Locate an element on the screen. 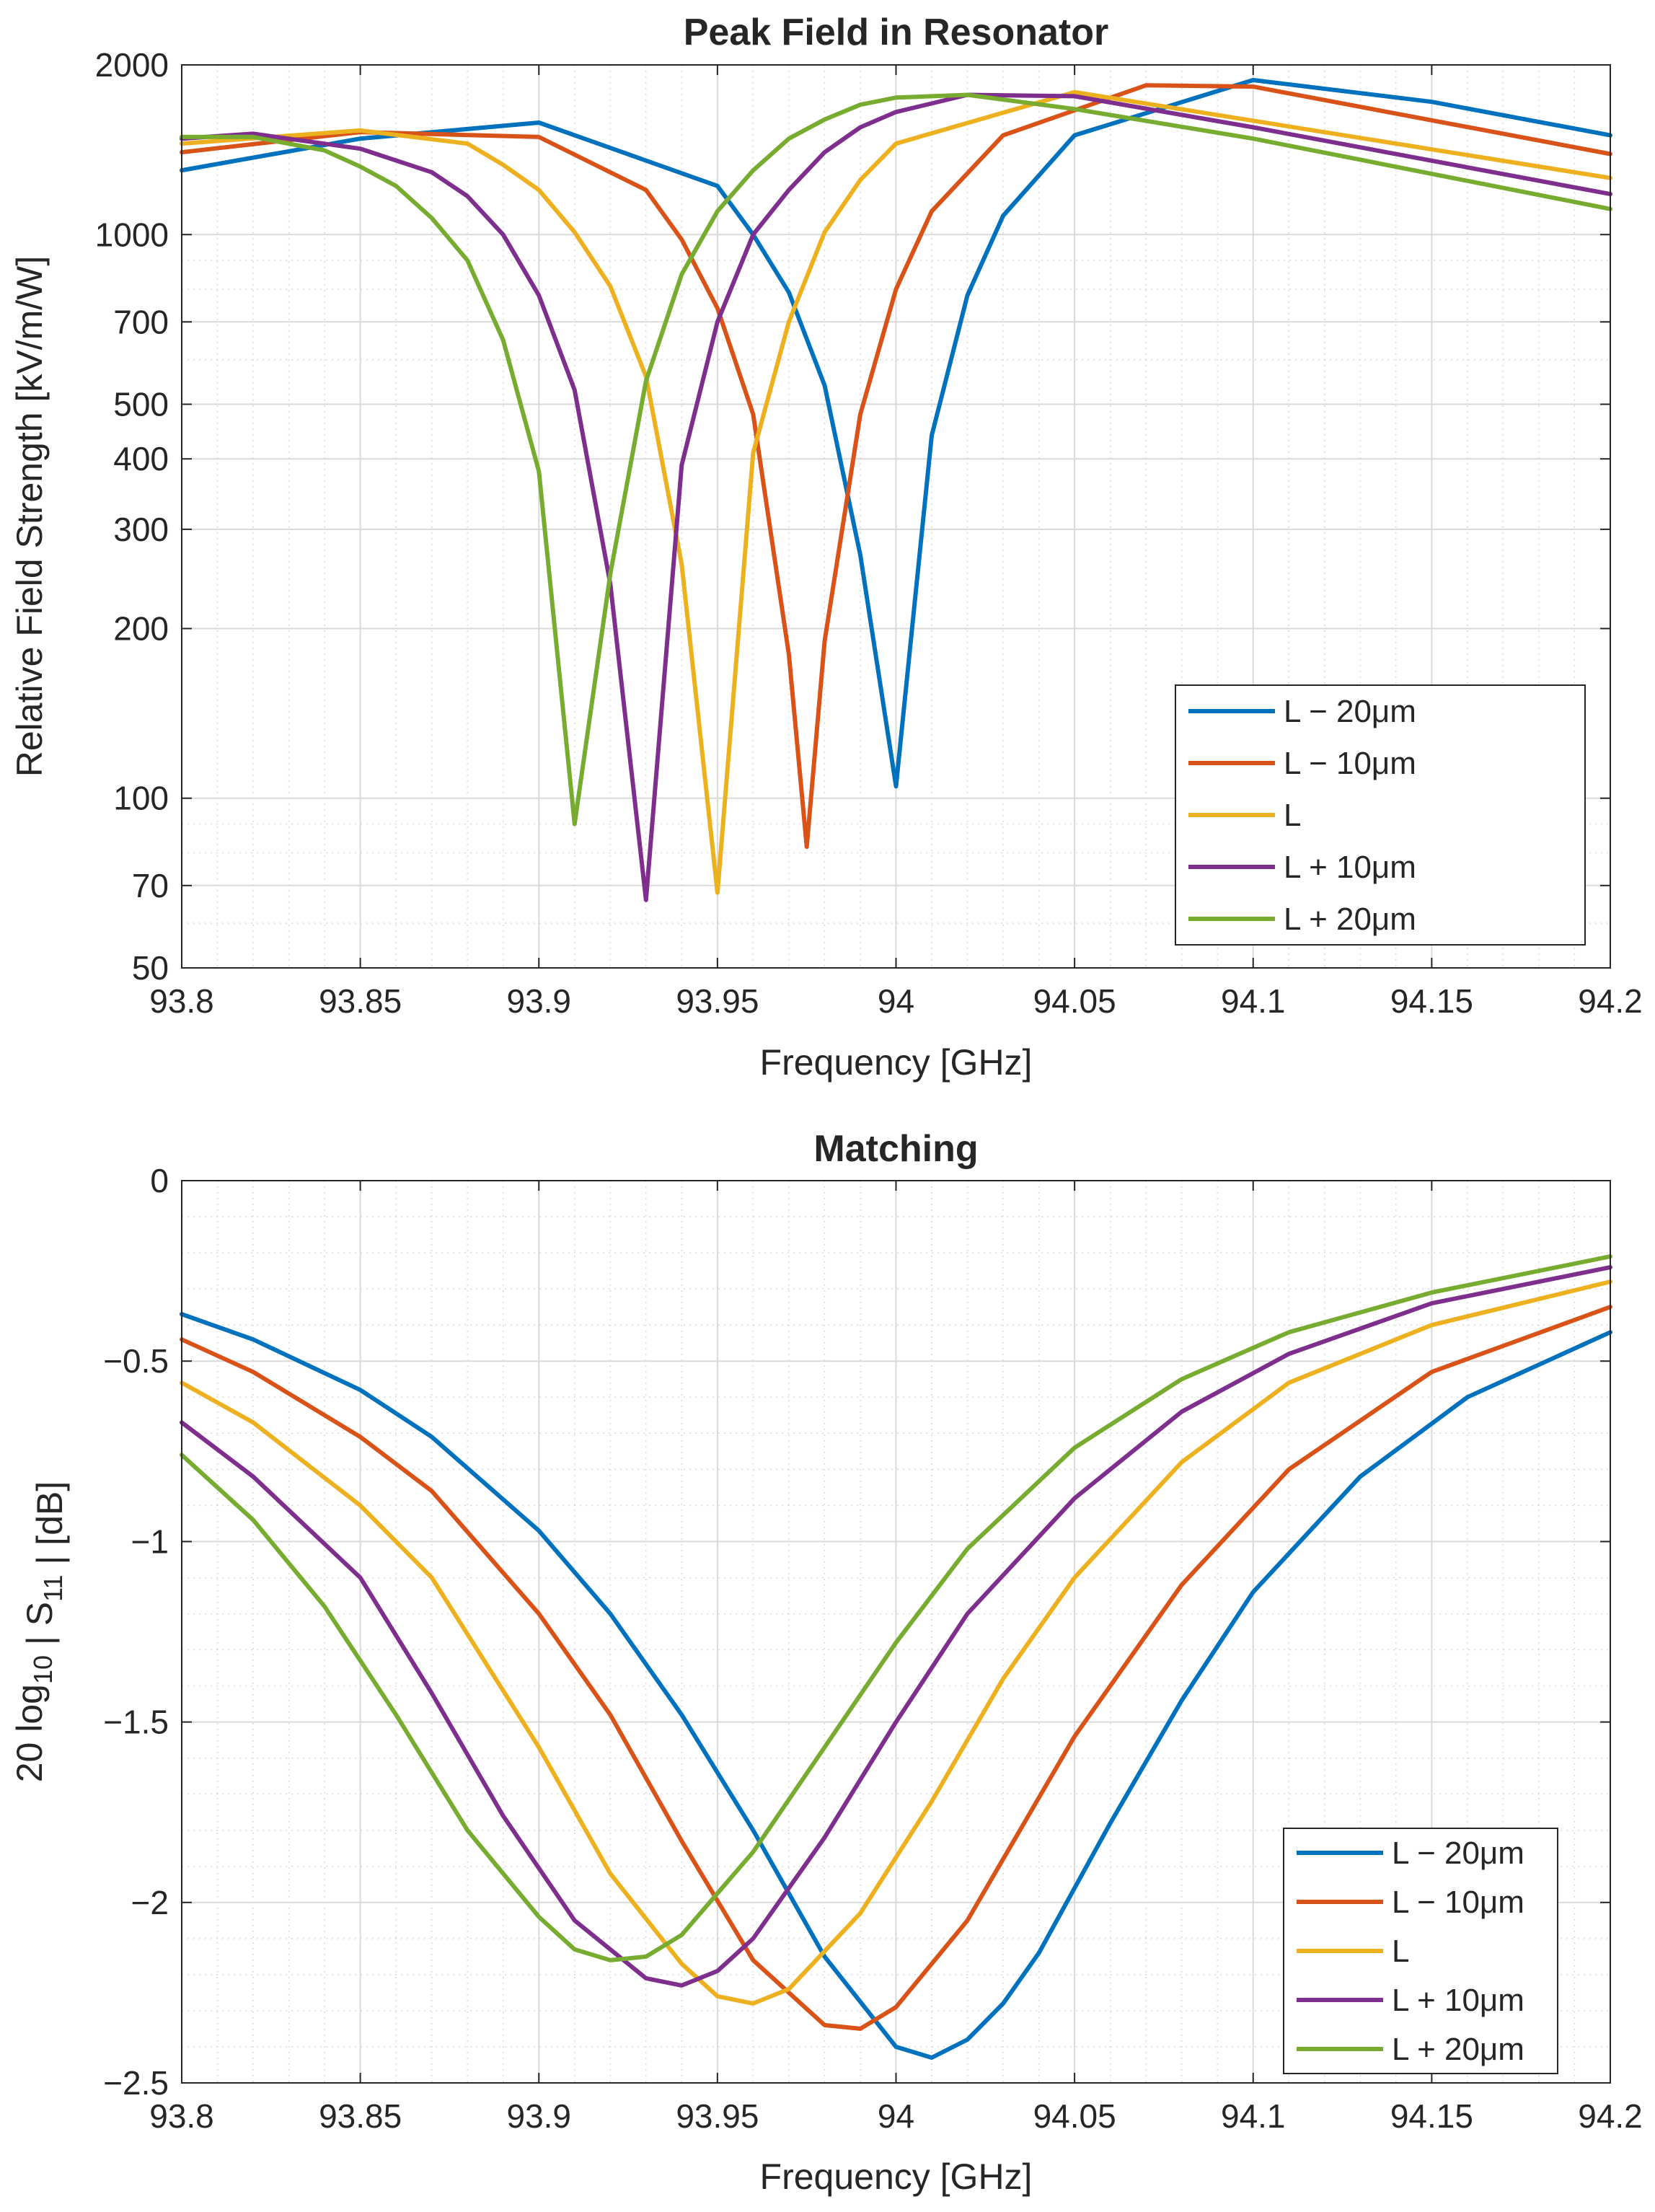  y-tick-label: 0 is located at coordinates (160, 1180).